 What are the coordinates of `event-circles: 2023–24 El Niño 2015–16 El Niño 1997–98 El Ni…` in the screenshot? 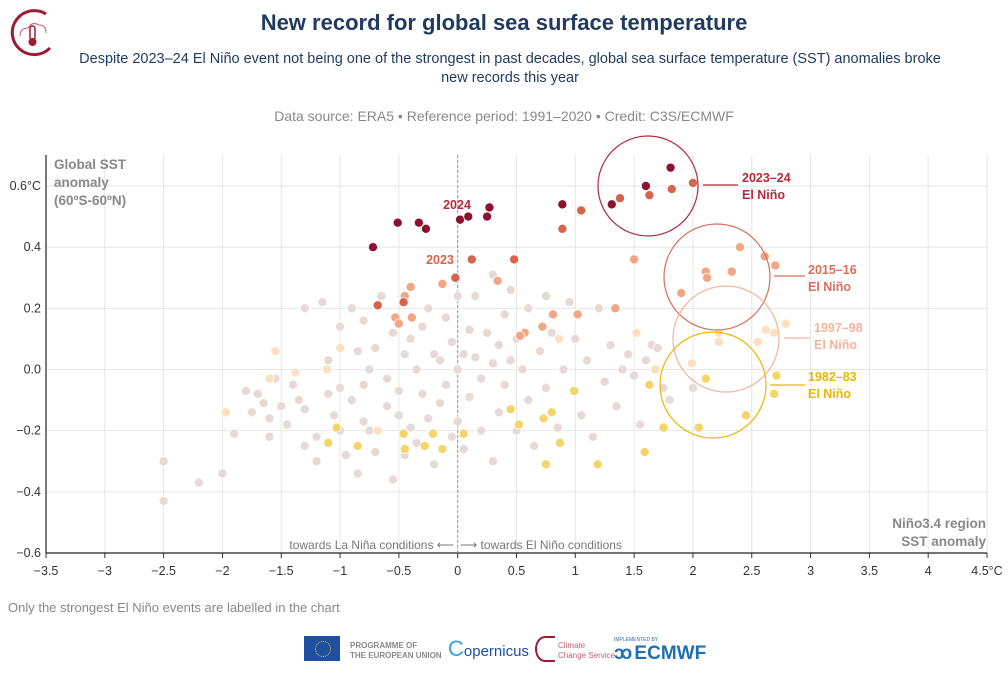 It's located at (730, 287).